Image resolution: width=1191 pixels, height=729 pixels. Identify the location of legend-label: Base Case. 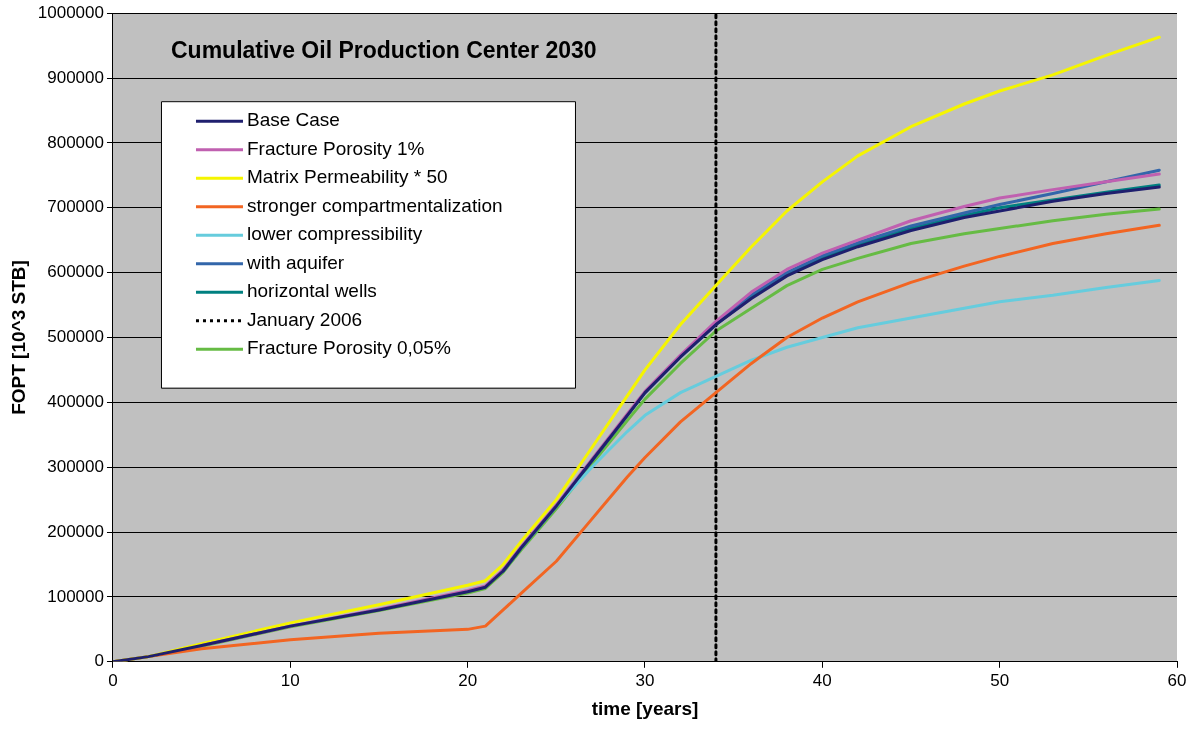
(293, 120).